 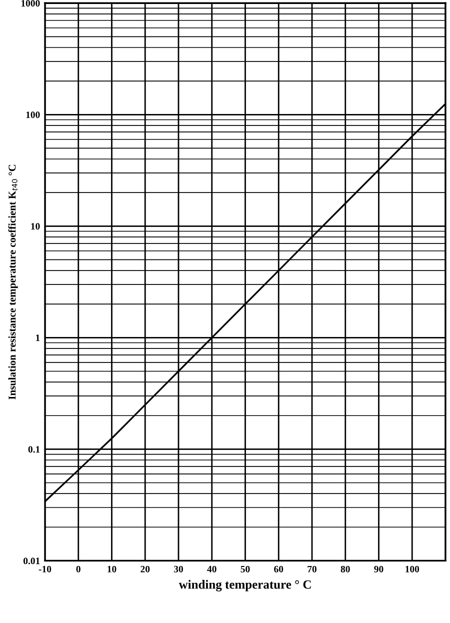 What do you see at coordinates (245, 569) in the screenshot?
I see `x-tick-label: 50` at bounding box center [245, 569].